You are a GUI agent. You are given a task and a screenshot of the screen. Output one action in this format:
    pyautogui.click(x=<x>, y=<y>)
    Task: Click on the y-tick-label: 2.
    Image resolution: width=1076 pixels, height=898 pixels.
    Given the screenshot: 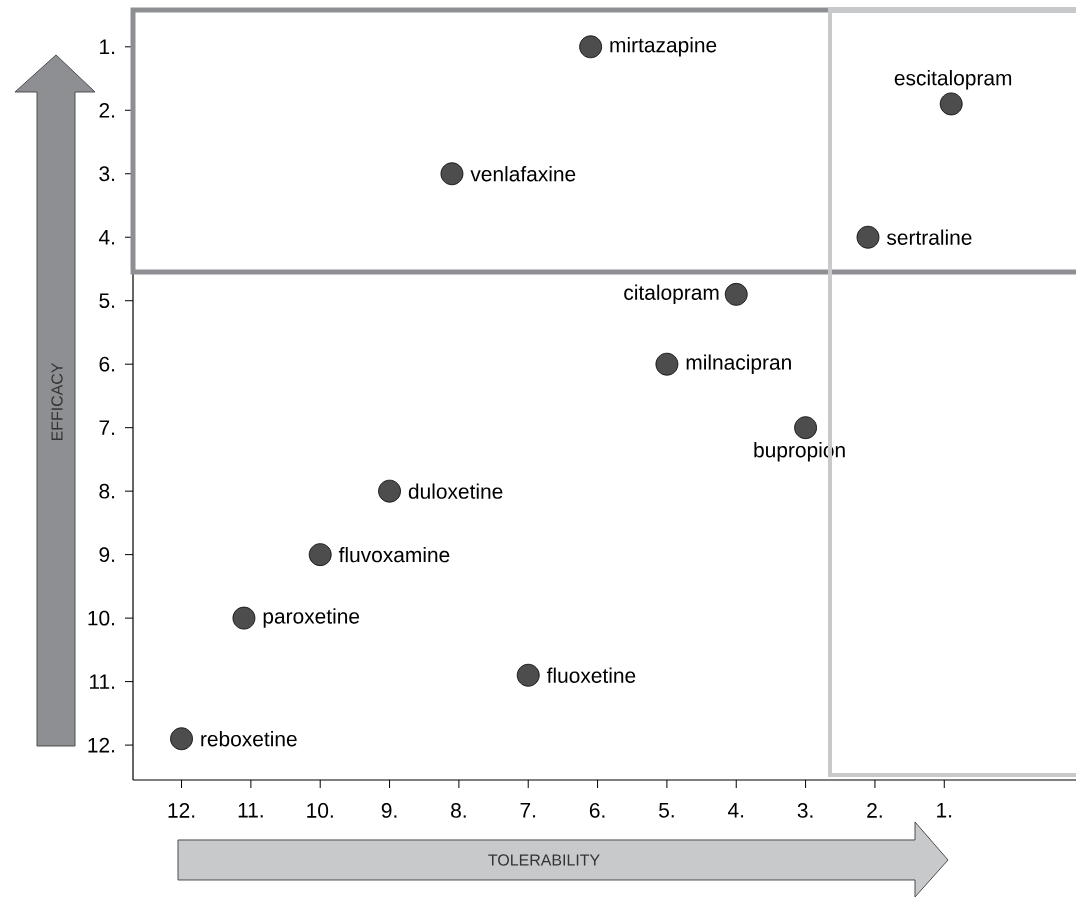 What is the action you would take?
    pyautogui.click(x=107, y=110)
    